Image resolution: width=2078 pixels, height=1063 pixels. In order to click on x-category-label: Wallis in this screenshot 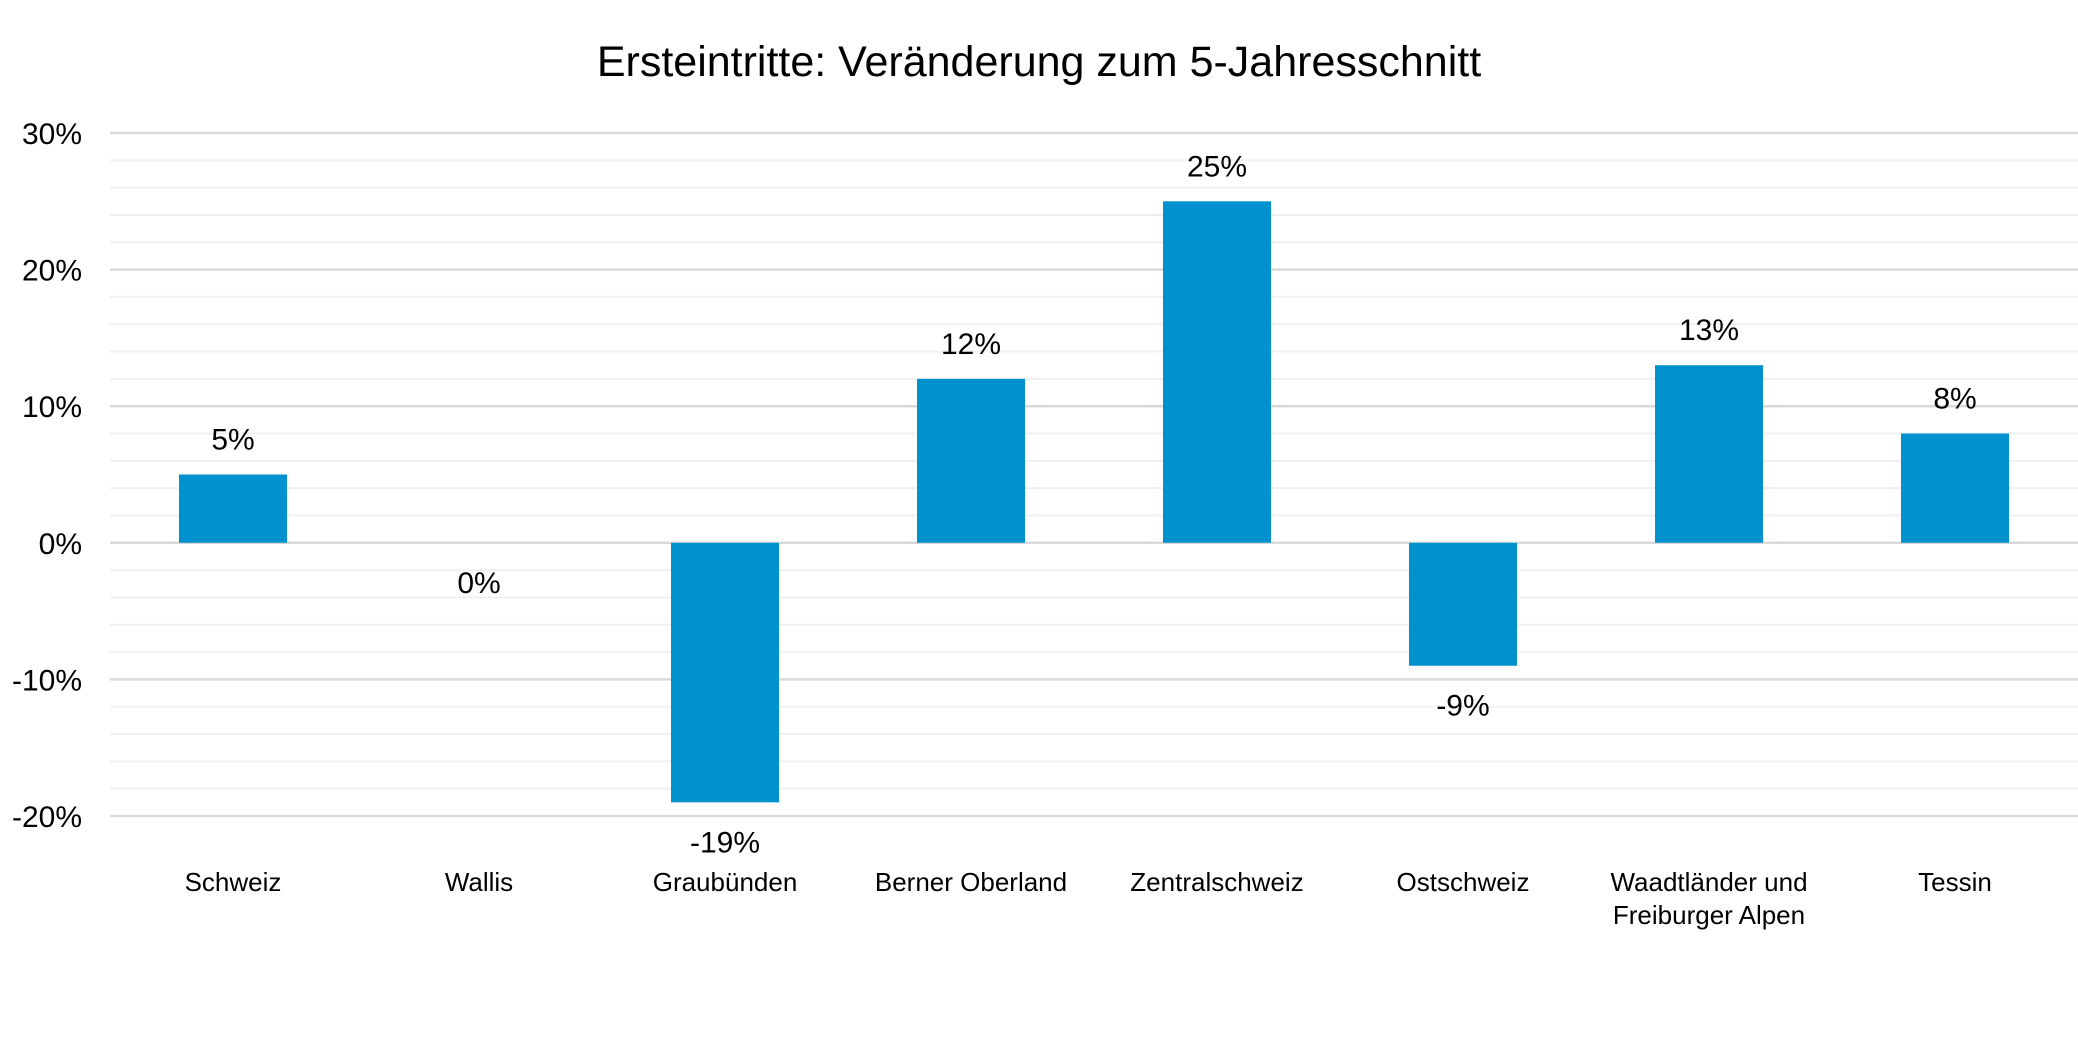, I will do `click(479, 882)`.